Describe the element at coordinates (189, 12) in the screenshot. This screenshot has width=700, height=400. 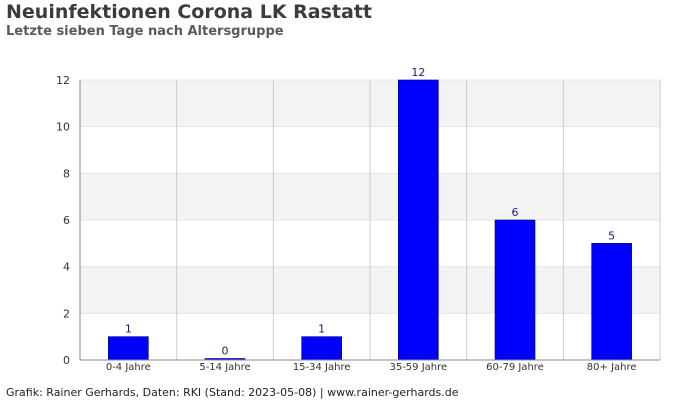
I see `chart-title: Neuinfektionen Corona LK Rastatt` at that location.